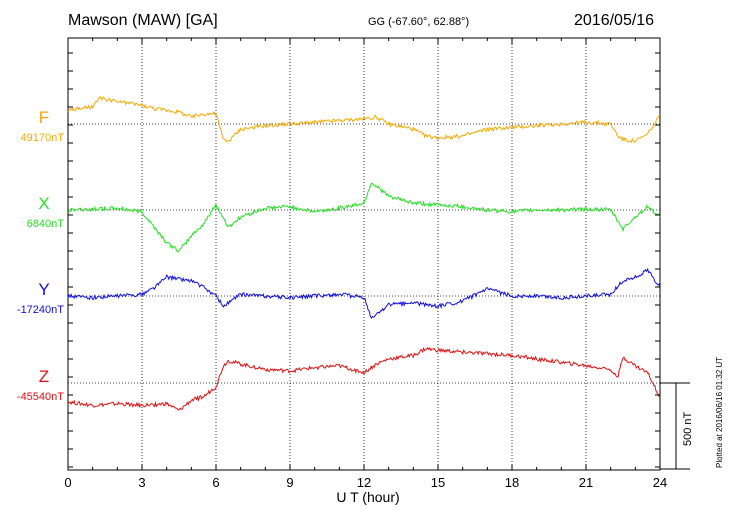 Image resolution: width=730 pixels, height=525 pixels. I want to click on scale-bar-label: 500 nT, so click(688, 428).